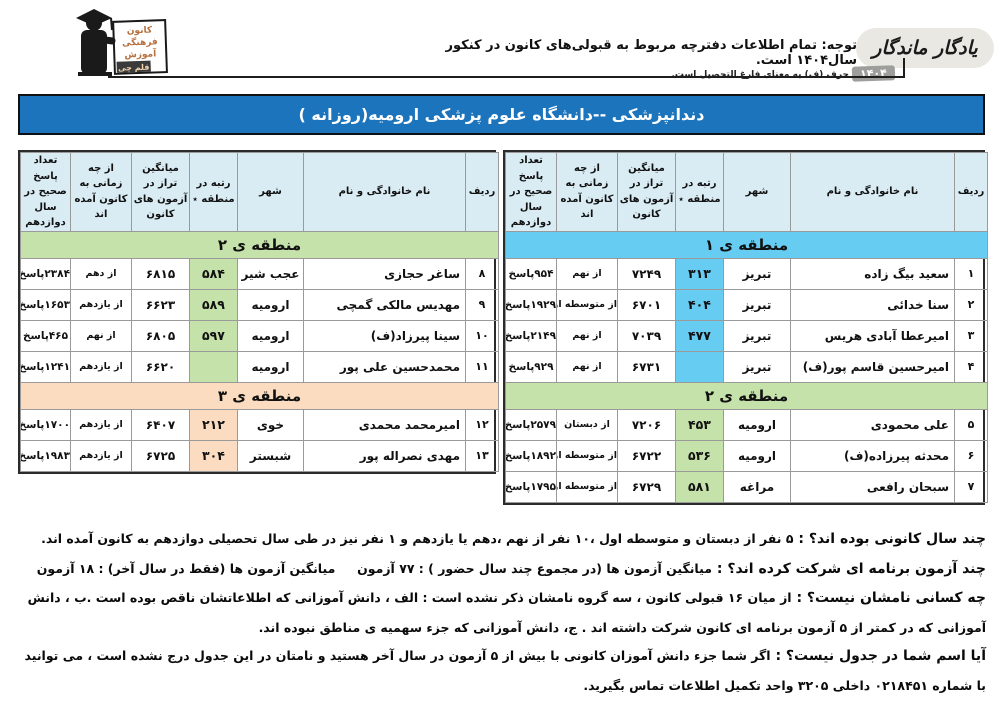 The height and width of the screenshot is (725, 1000). I want to click on name-cell: محمدحسین علی پور, so click(384, 366).